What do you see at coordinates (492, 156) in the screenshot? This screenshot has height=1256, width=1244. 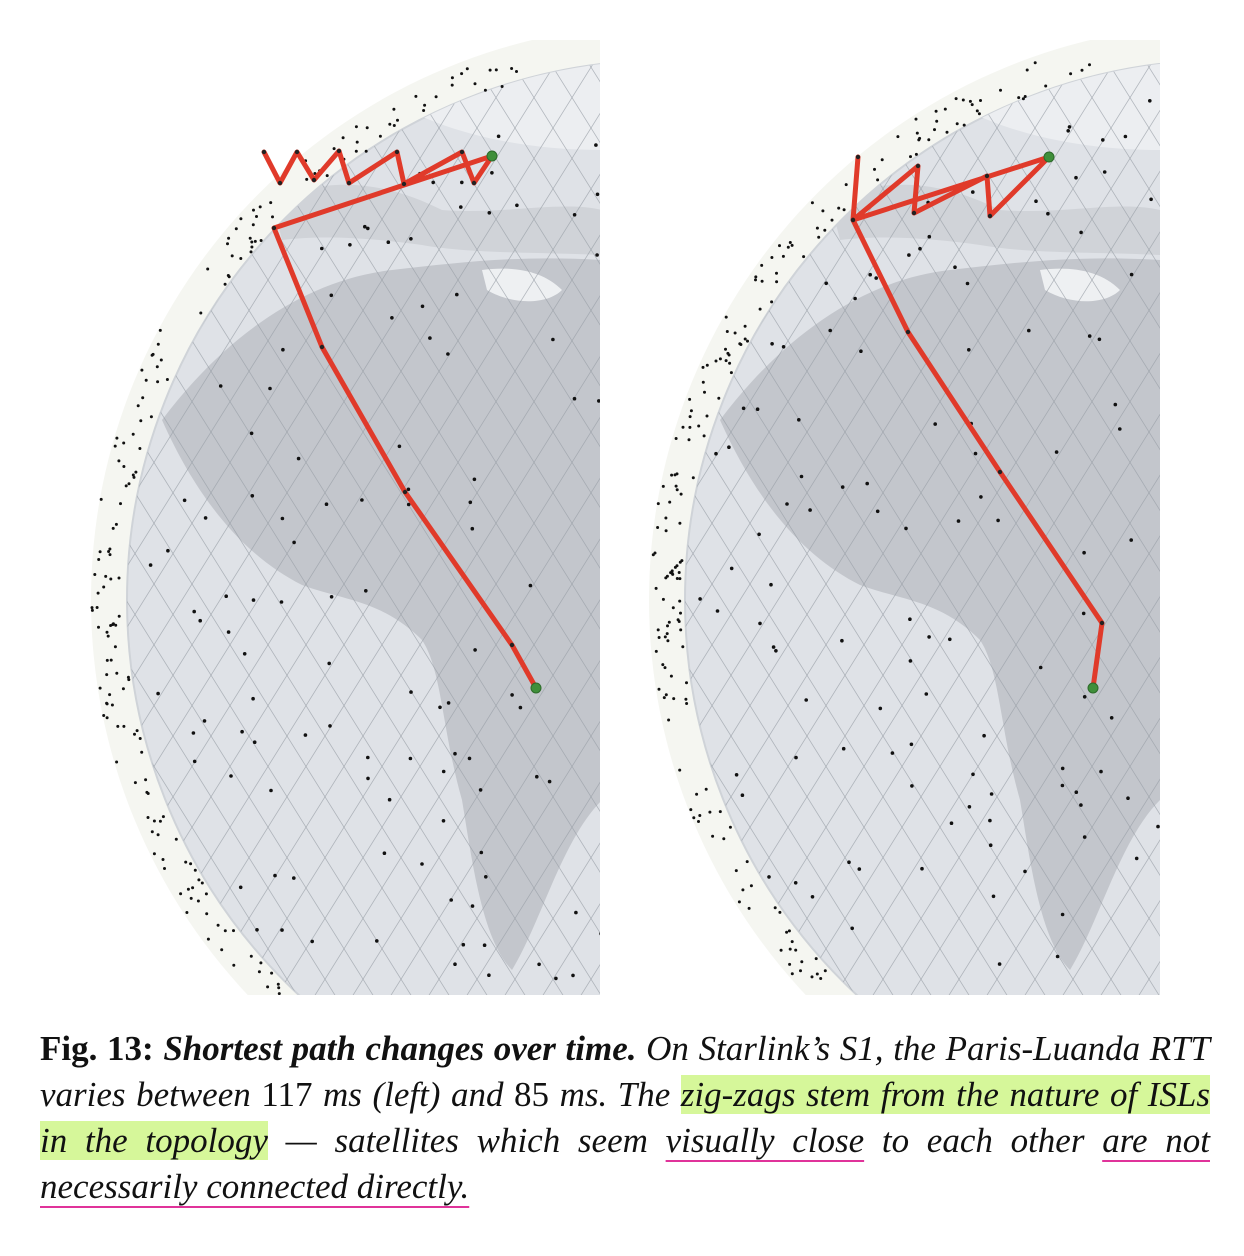 I see `endpoint-paris` at bounding box center [492, 156].